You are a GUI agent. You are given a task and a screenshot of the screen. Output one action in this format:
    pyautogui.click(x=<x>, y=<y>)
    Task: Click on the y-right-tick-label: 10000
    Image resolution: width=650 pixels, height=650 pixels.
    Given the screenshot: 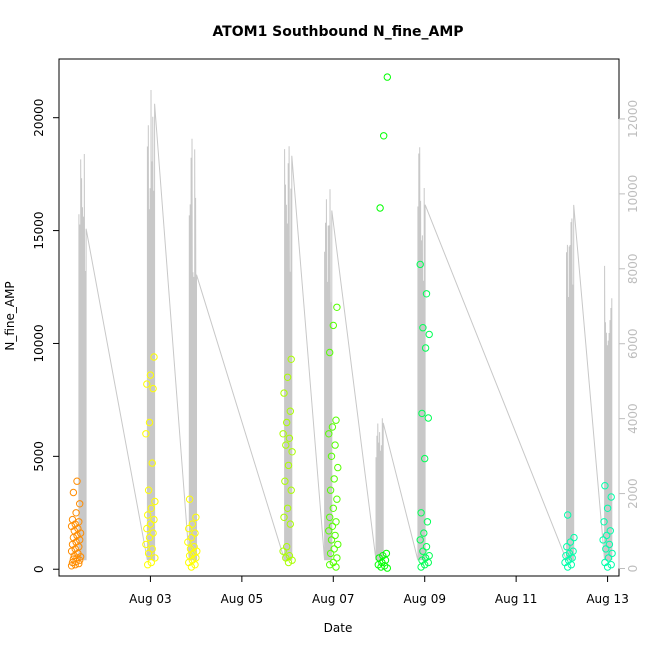 What is the action you would take?
    pyautogui.click(x=633, y=194)
    